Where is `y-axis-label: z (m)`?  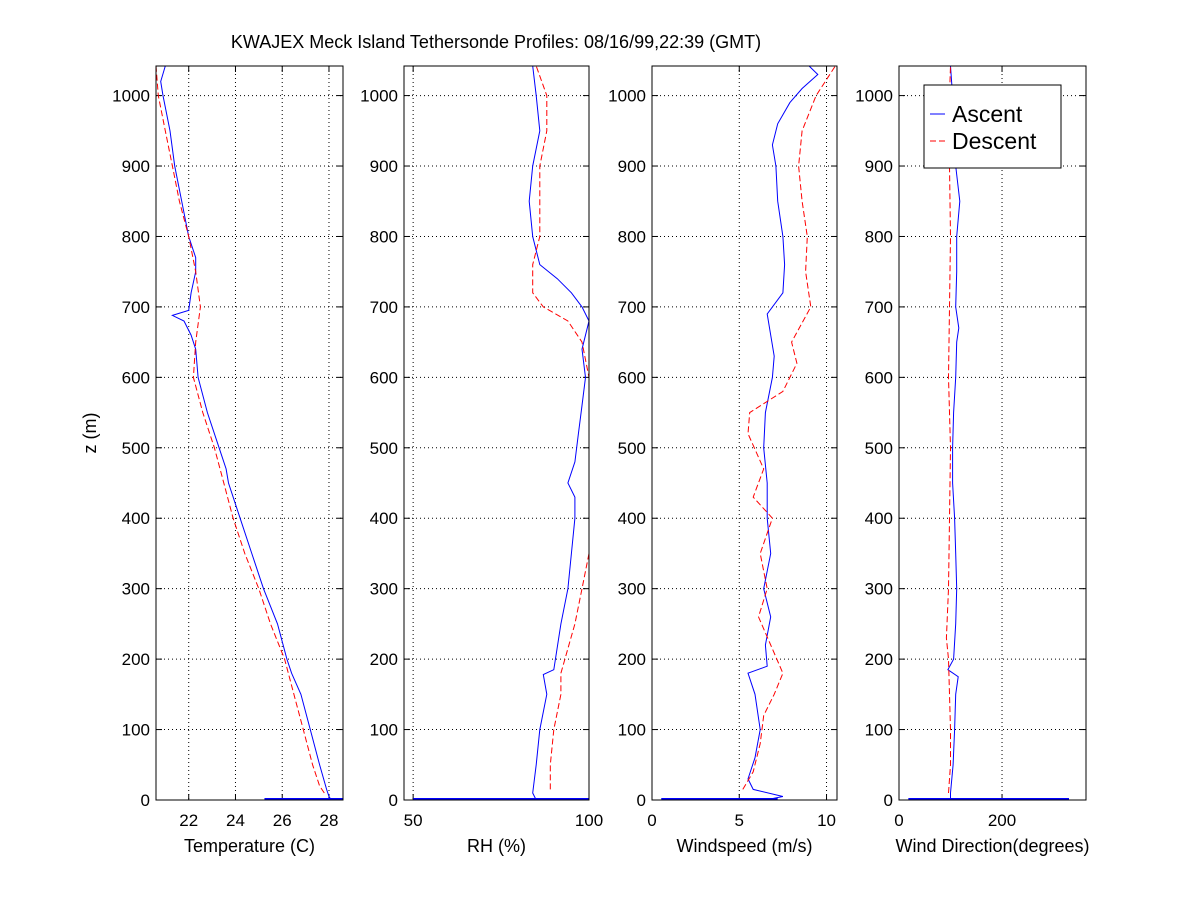 y-axis-label: z (m) is located at coordinates (90, 433).